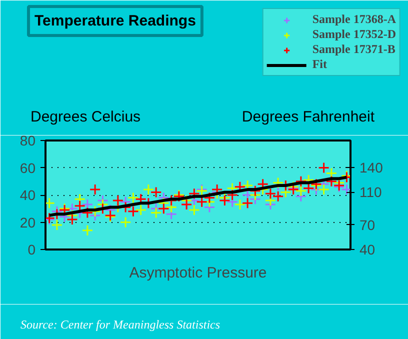  I want to click on y2-tick-label: 110, so click(371, 192).